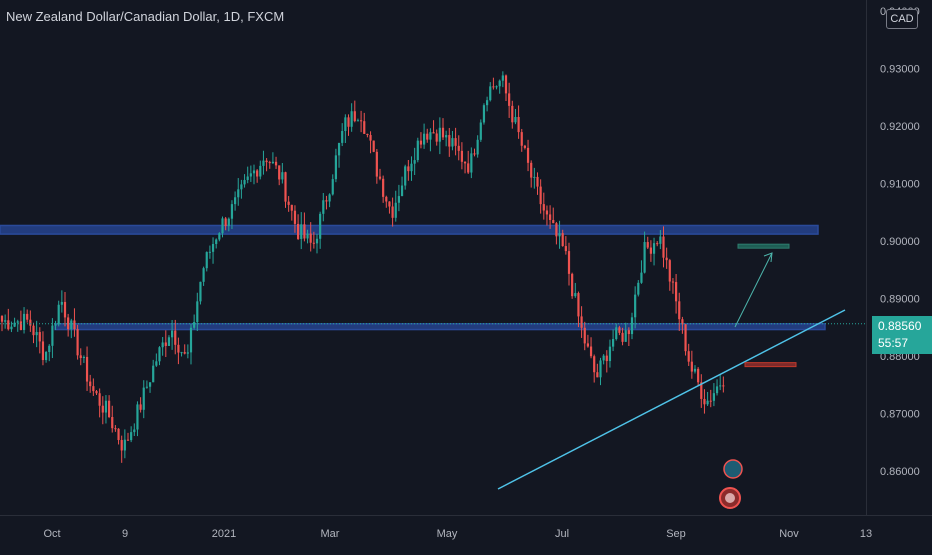  What do you see at coordinates (902, 19) in the screenshot?
I see `currency-badge: CAD` at bounding box center [902, 19].